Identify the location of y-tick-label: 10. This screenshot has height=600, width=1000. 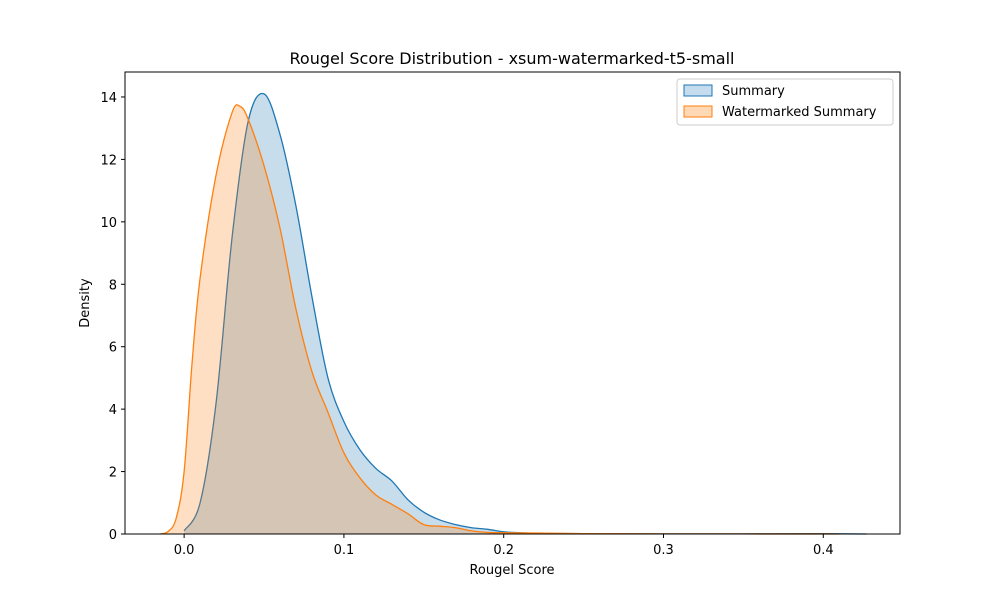
(108, 223).